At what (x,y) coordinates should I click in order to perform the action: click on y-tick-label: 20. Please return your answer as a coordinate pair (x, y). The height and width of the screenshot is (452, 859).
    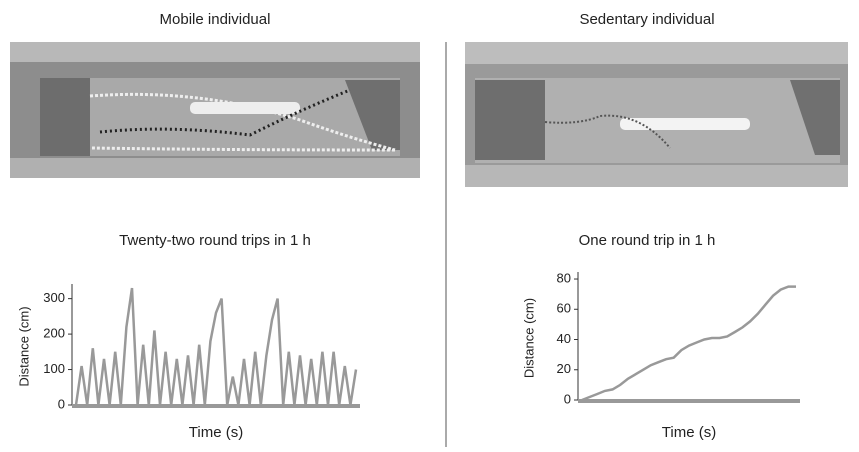
    Looking at the image, I should click on (564, 368).